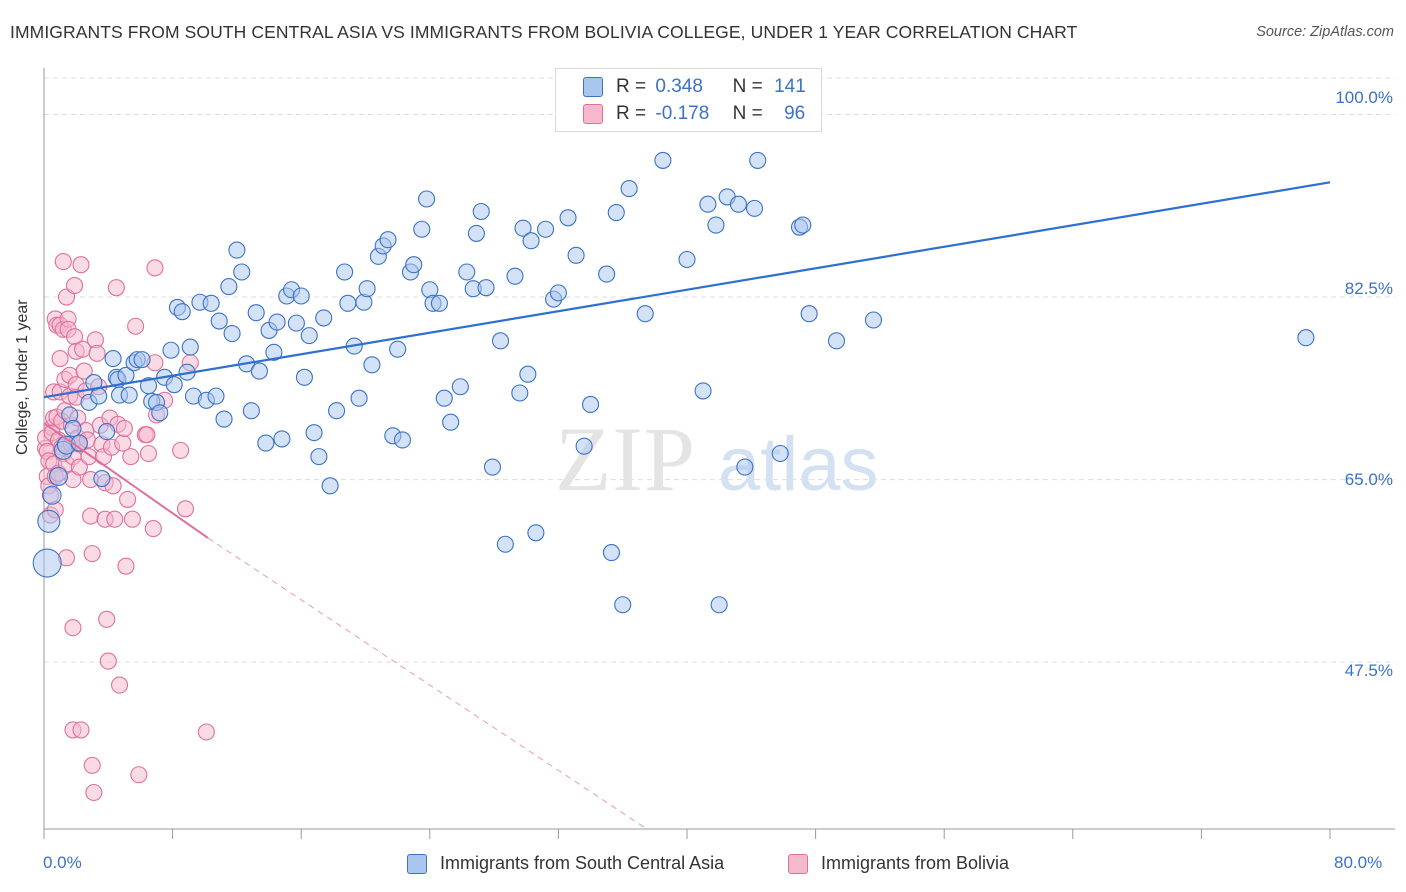 This screenshot has width=1406, height=892. Describe the element at coordinates (126, 480) in the screenshot. I see `bolivia-trend-line` at that location.